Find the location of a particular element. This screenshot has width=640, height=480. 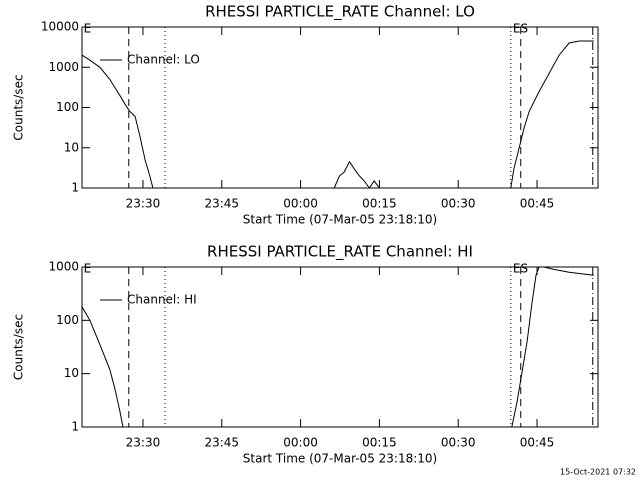

y-tick-label: 10000 is located at coordinates (60, 27).